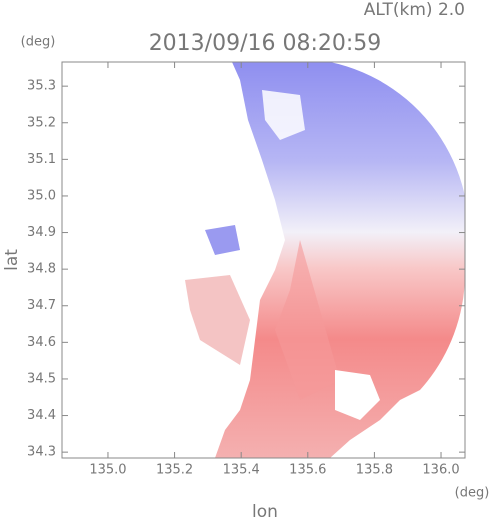 This screenshot has height=525, width=491. I want to click on y-tick-label: 34.4, so click(41, 415).